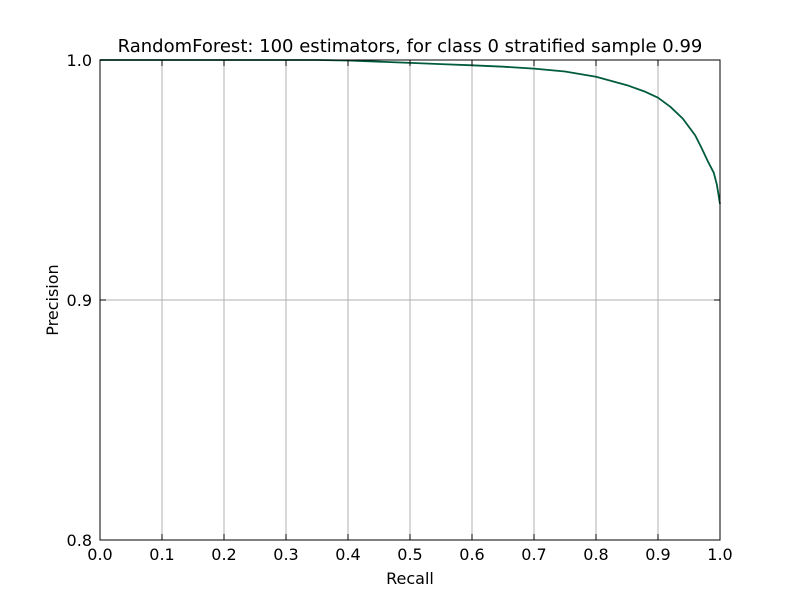 The width and height of the screenshot is (800, 600). Describe the element at coordinates (52, 299) in the screenshot. I see `y-axis-label: Precision` at that location.